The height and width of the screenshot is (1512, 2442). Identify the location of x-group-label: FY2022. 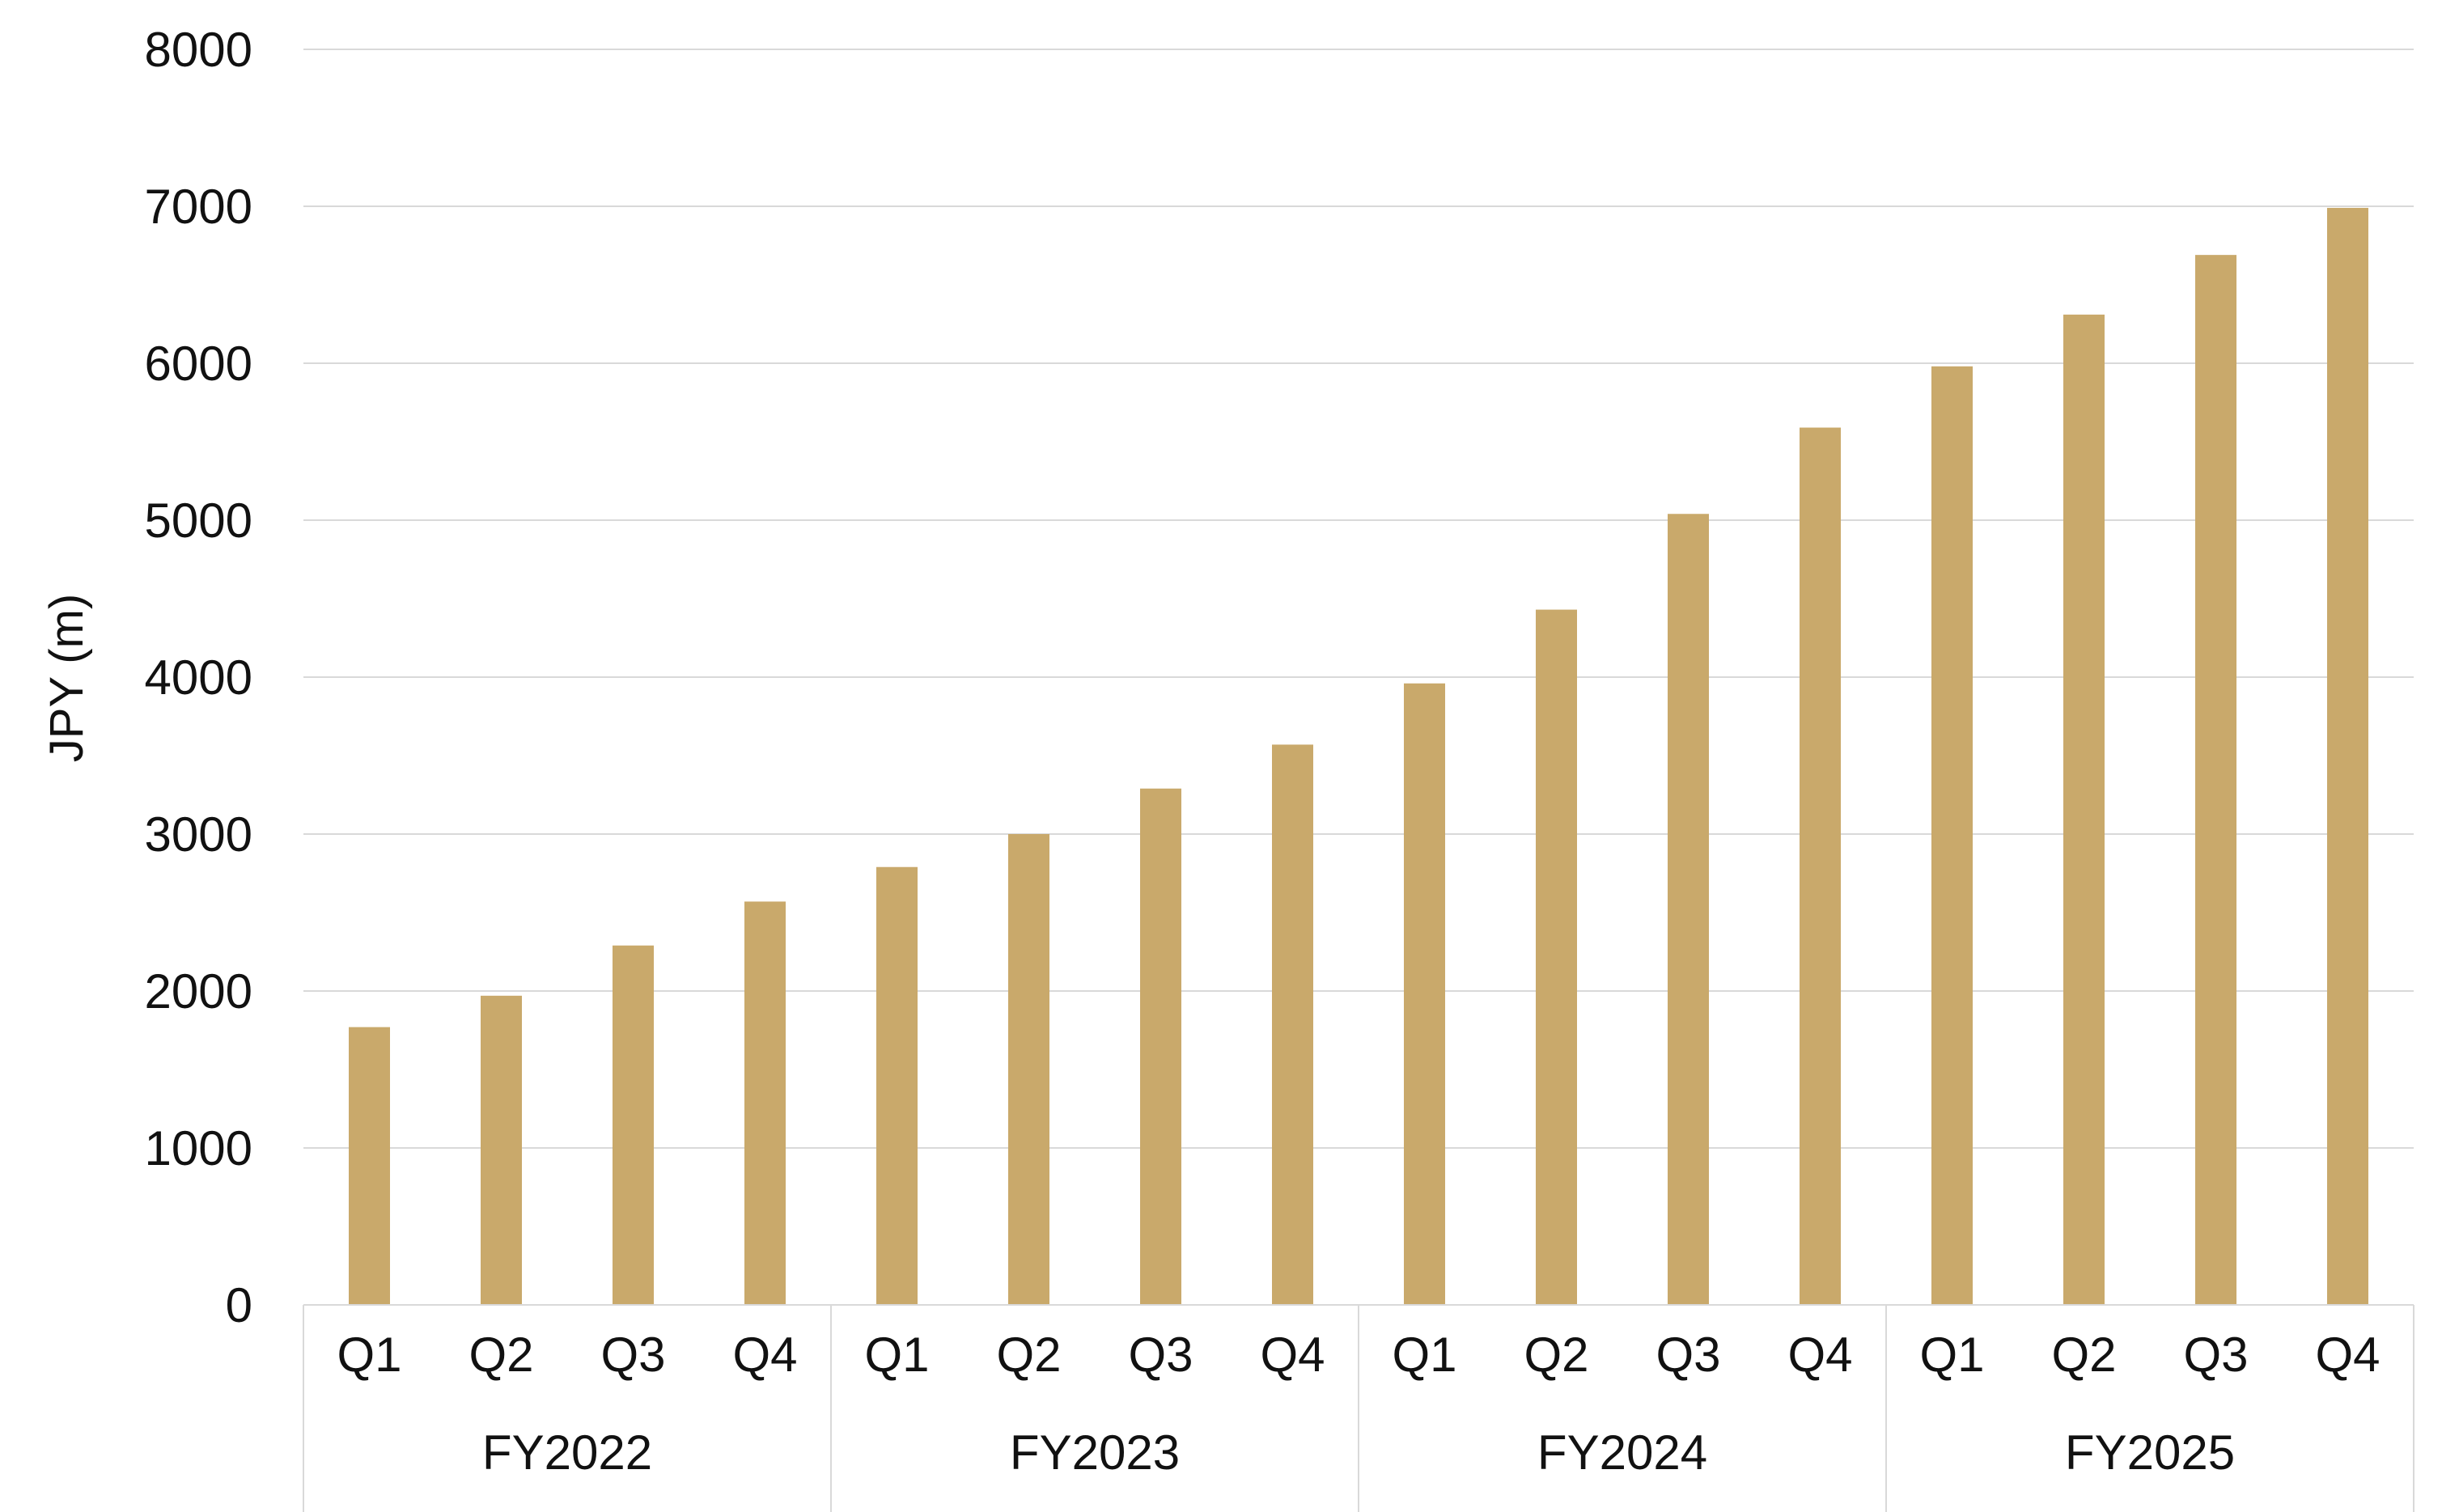
(567, 1452).